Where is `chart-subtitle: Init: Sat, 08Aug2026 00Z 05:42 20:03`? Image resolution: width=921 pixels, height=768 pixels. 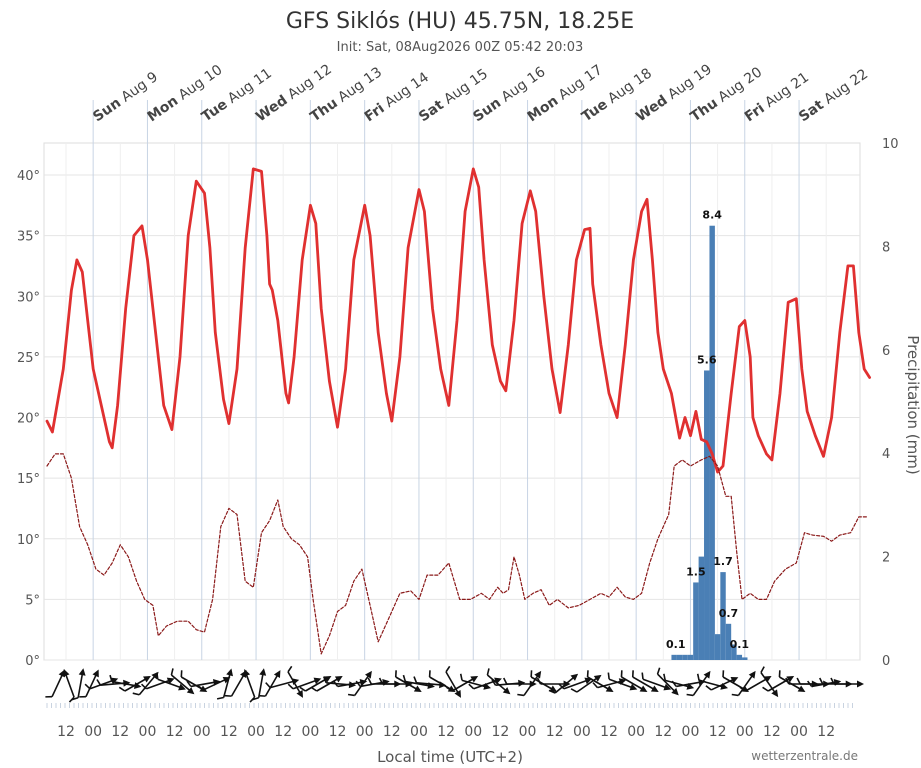 chart-subtitle: Init: Sat, 08Aug2026 00Z 05:42 20:03 is located at coordinates (460, 47).